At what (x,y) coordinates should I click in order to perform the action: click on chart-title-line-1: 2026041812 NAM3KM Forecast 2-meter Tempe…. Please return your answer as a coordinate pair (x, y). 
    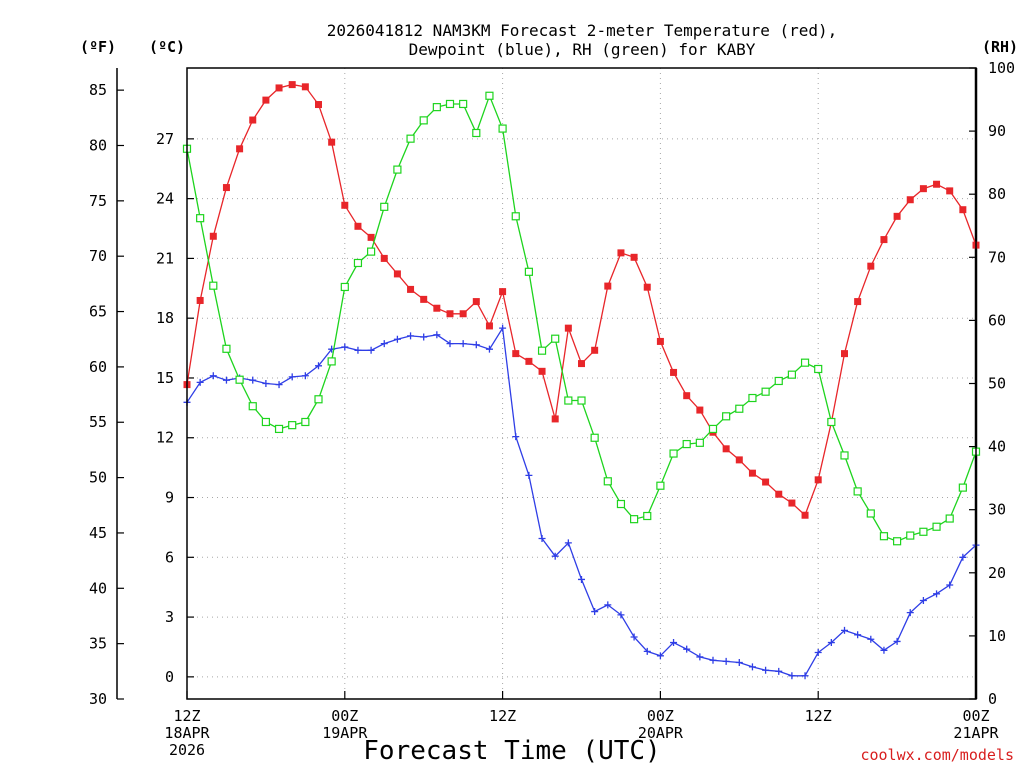
    Looking at the image, I should click on (582, 30).